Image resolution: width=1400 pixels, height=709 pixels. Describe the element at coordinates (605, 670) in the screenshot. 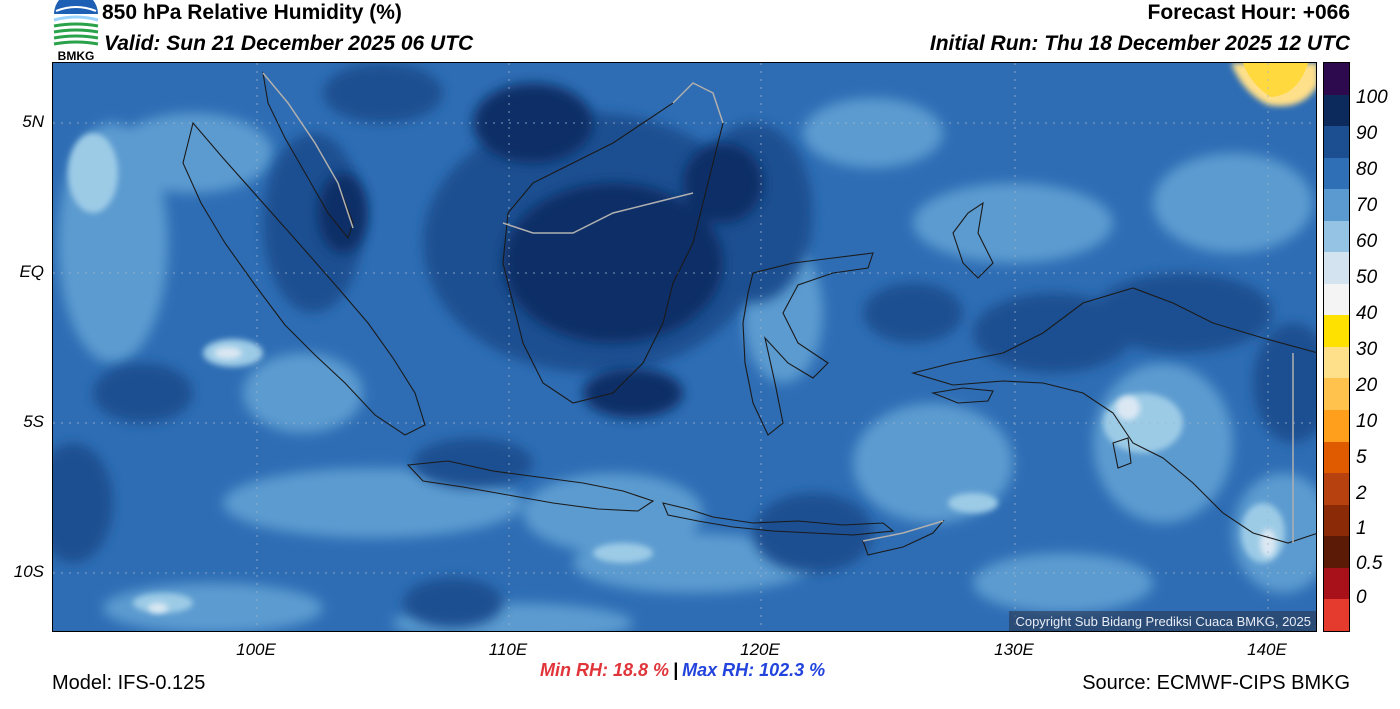

I see `min-rh-value: Min RH: 18.8 %` at that location.